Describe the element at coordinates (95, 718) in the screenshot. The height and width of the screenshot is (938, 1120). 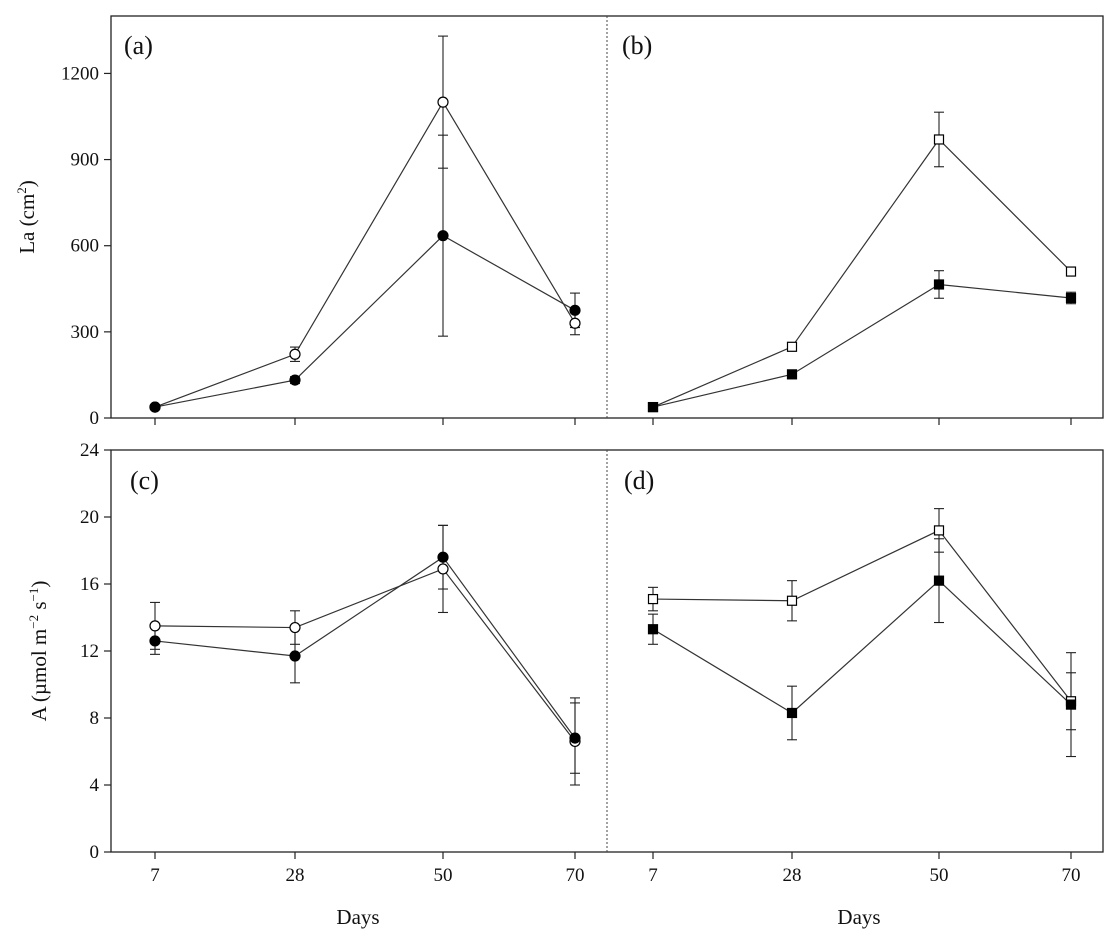
I see `y-tick-label-c-2: 8` at that location.